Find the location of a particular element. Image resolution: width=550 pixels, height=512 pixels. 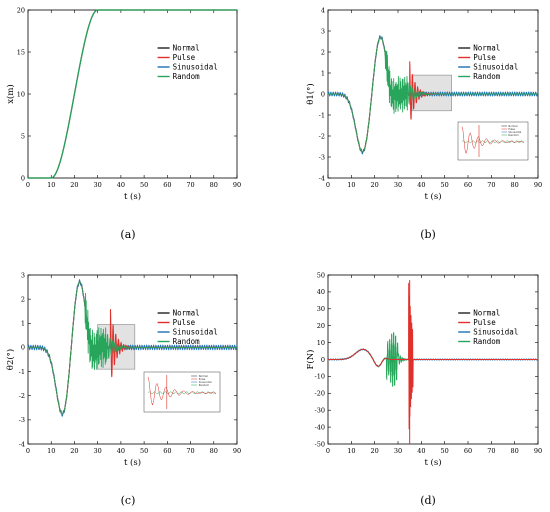

y-tick-label: 50 is located at coordinates (321, 275).